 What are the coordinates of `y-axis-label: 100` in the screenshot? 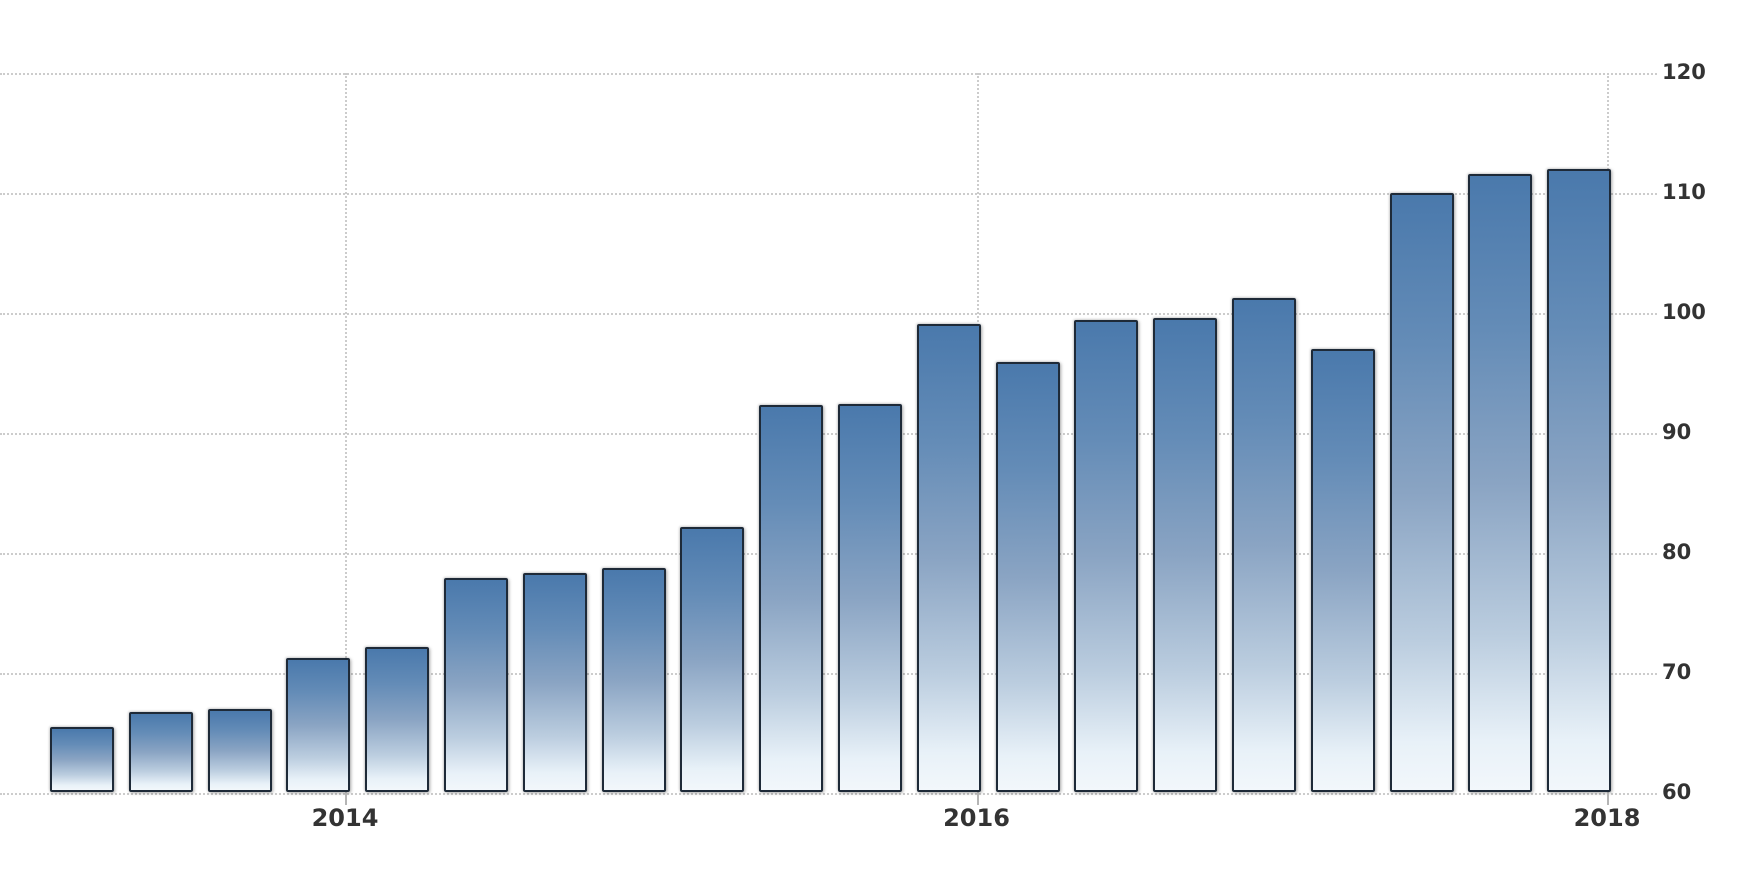 It's located at (1684, 311).